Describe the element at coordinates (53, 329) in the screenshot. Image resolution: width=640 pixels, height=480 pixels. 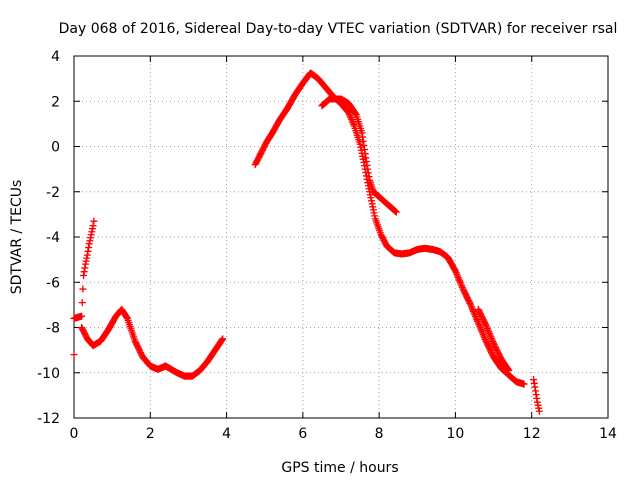
I see `y-tick-label: -8` at that location.